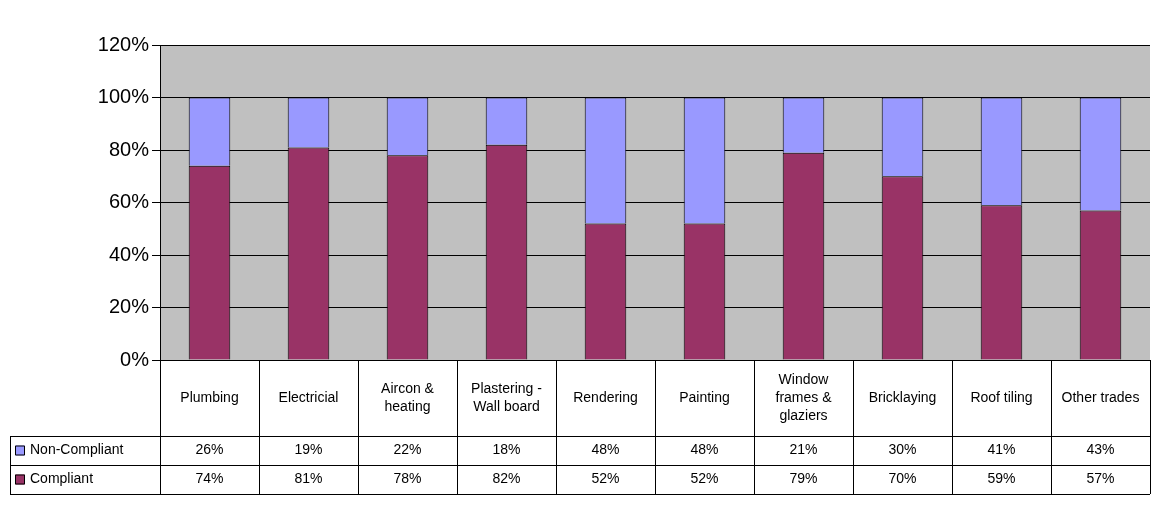 This screenshot has width=1160, height=506. I want to click on x-tick-label: Other trades, so click(1100, 396).